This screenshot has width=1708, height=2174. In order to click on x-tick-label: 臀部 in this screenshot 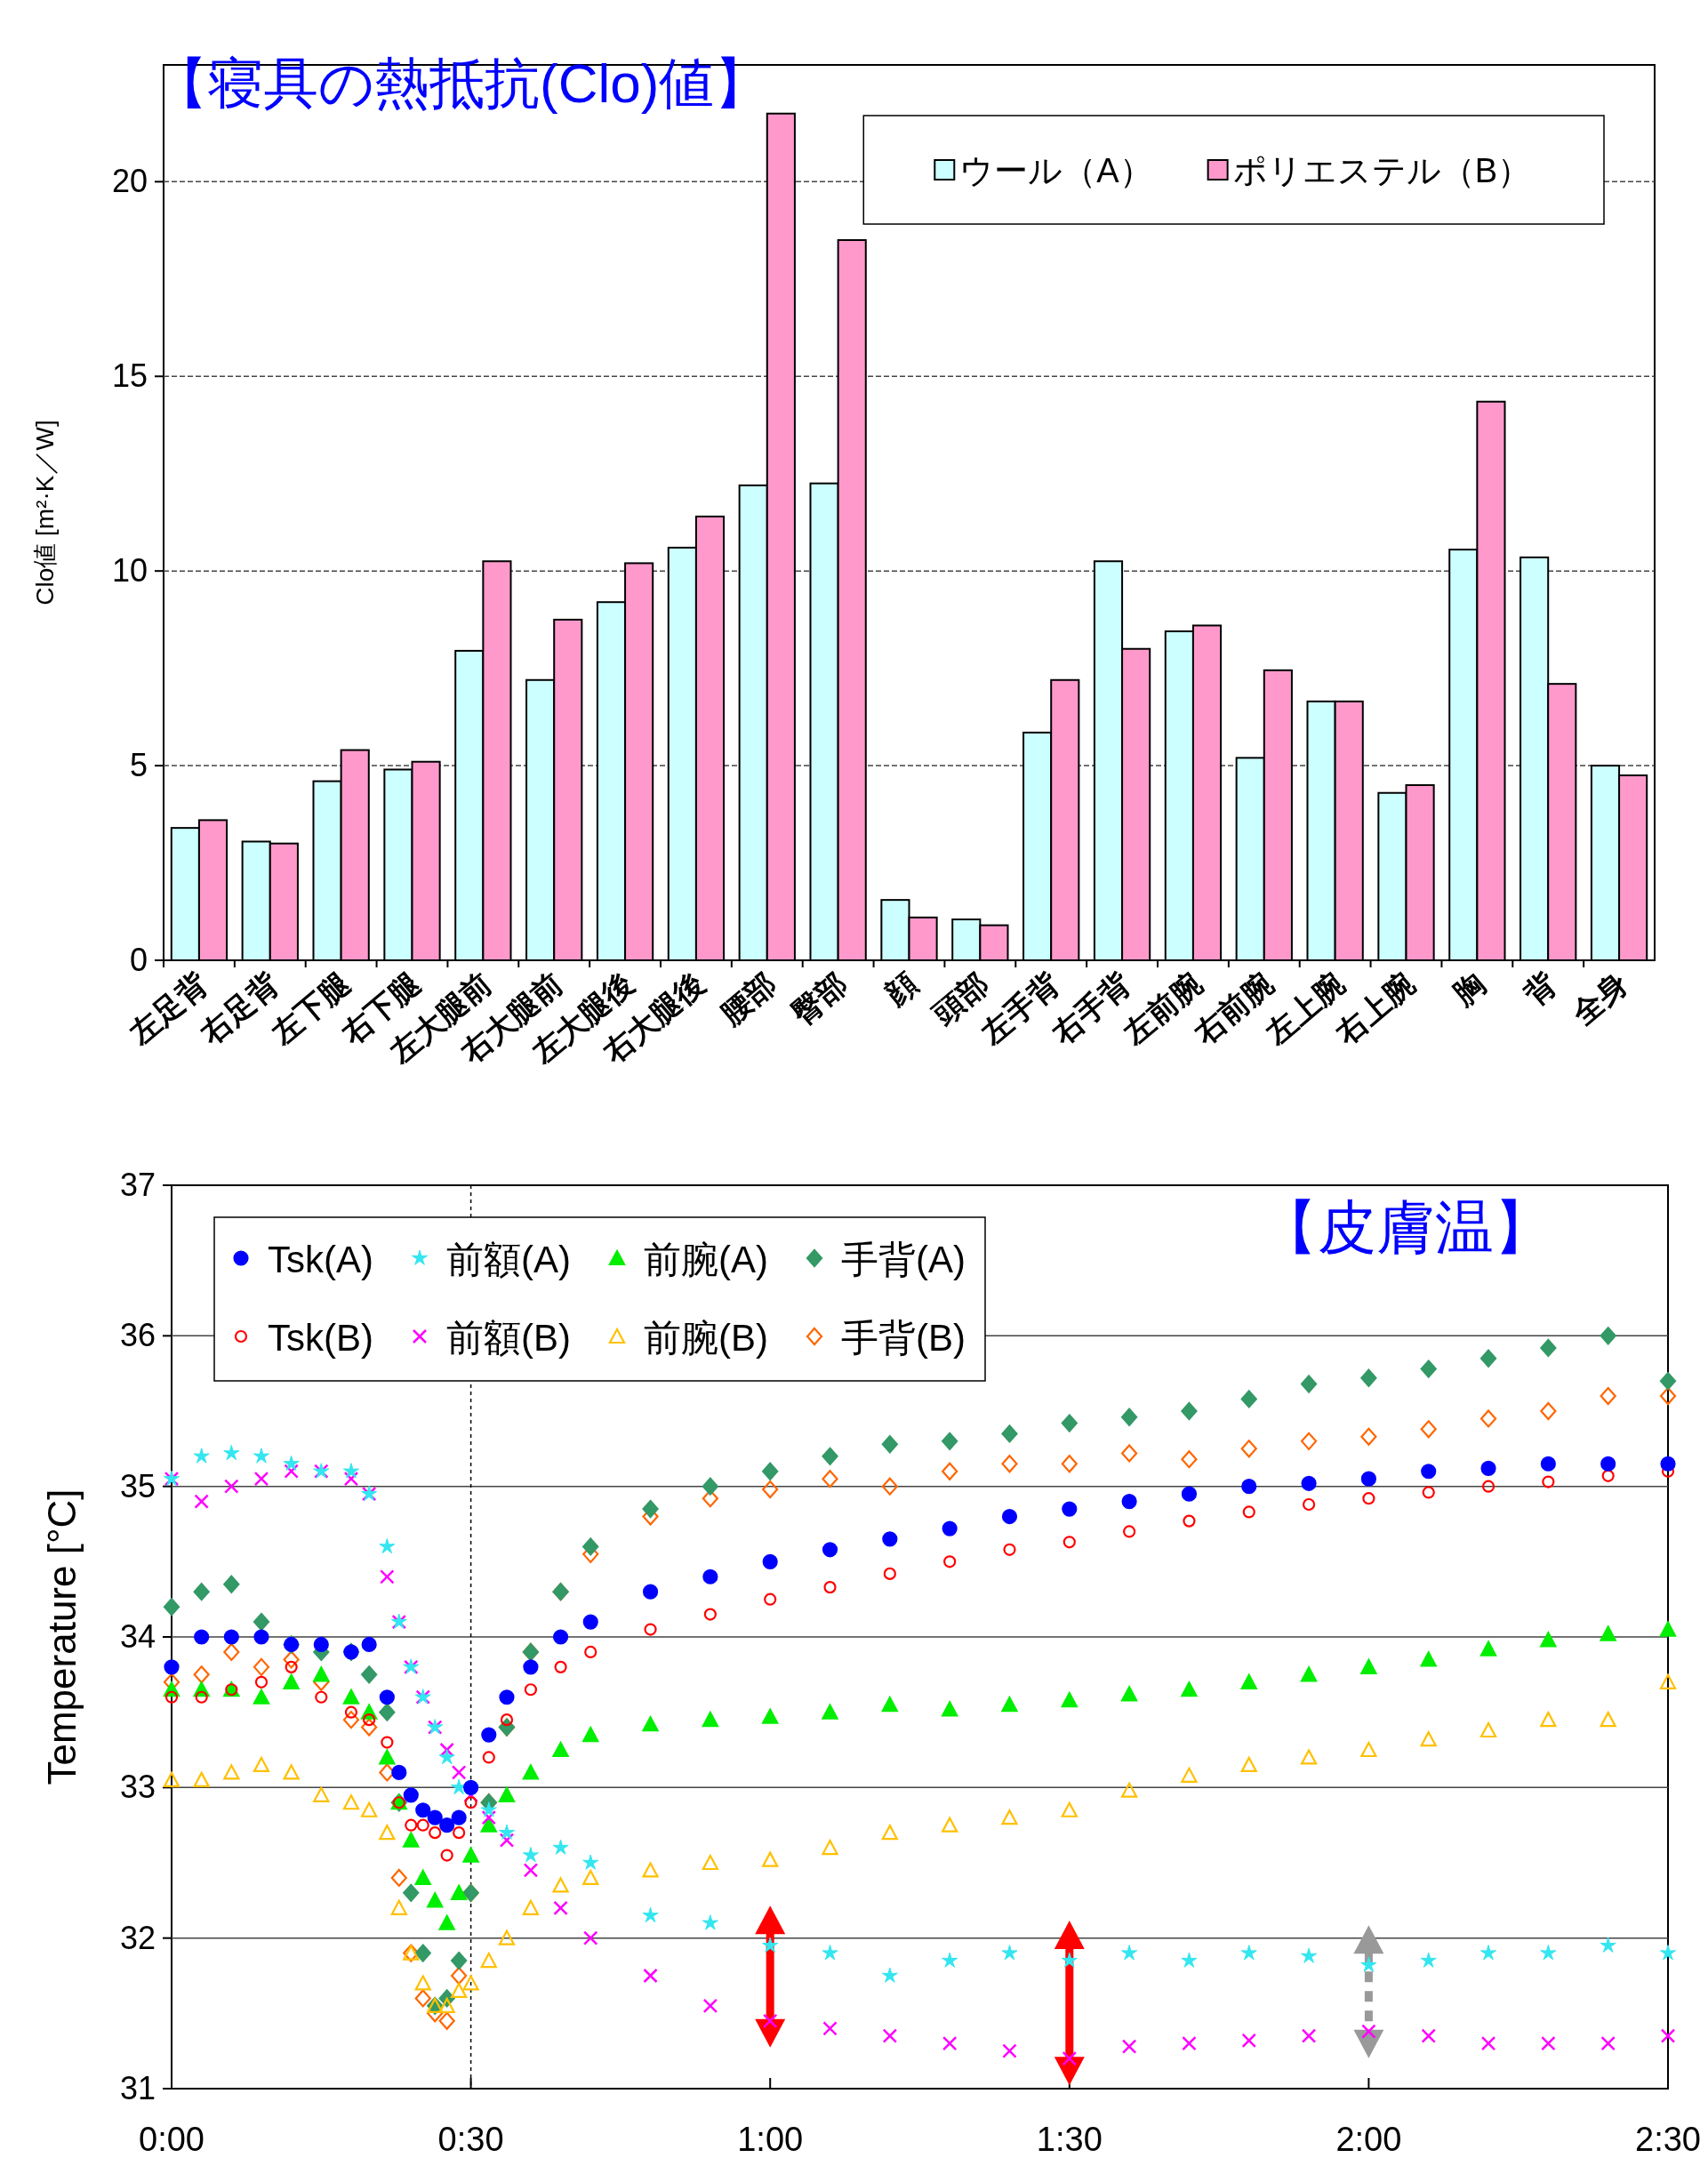, I will do `click(819, 999)`.